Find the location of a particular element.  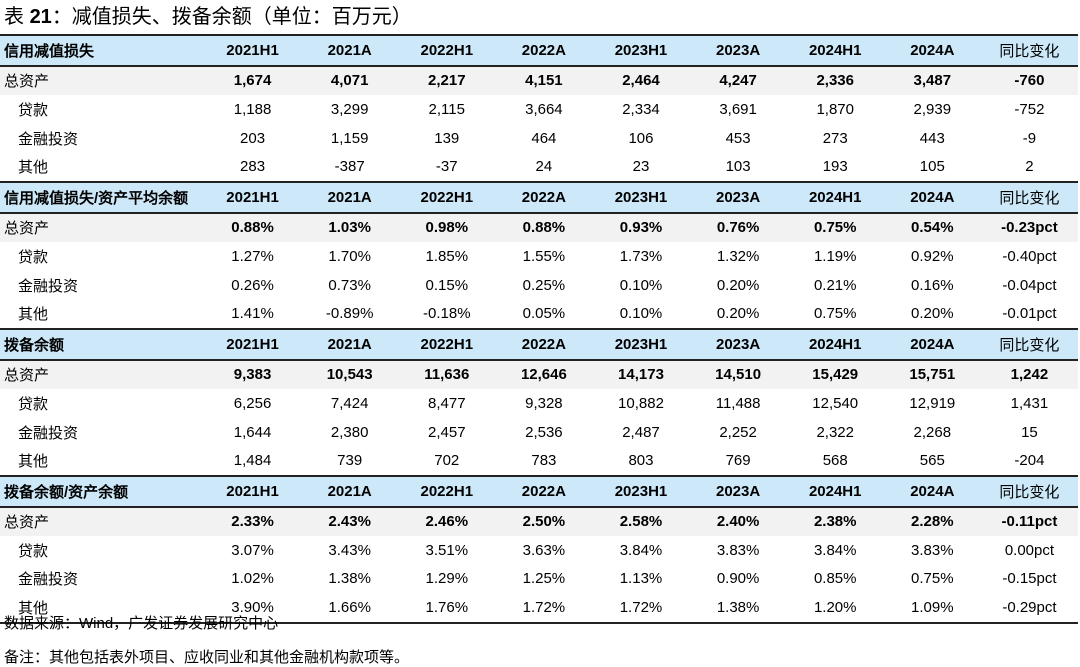

table-cell: 0.25% is located at coordinates (544, 285).